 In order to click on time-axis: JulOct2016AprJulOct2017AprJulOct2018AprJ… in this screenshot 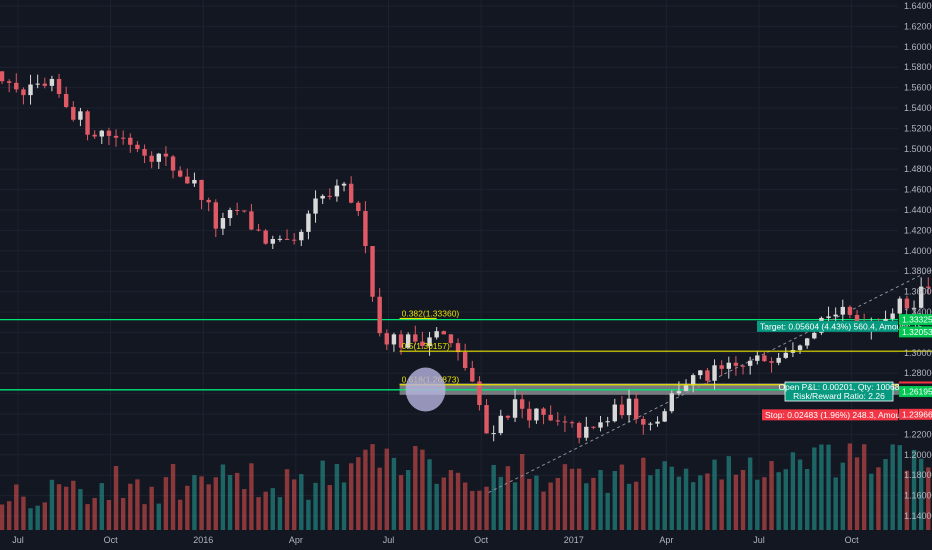, I will do `click(472, 540)`.